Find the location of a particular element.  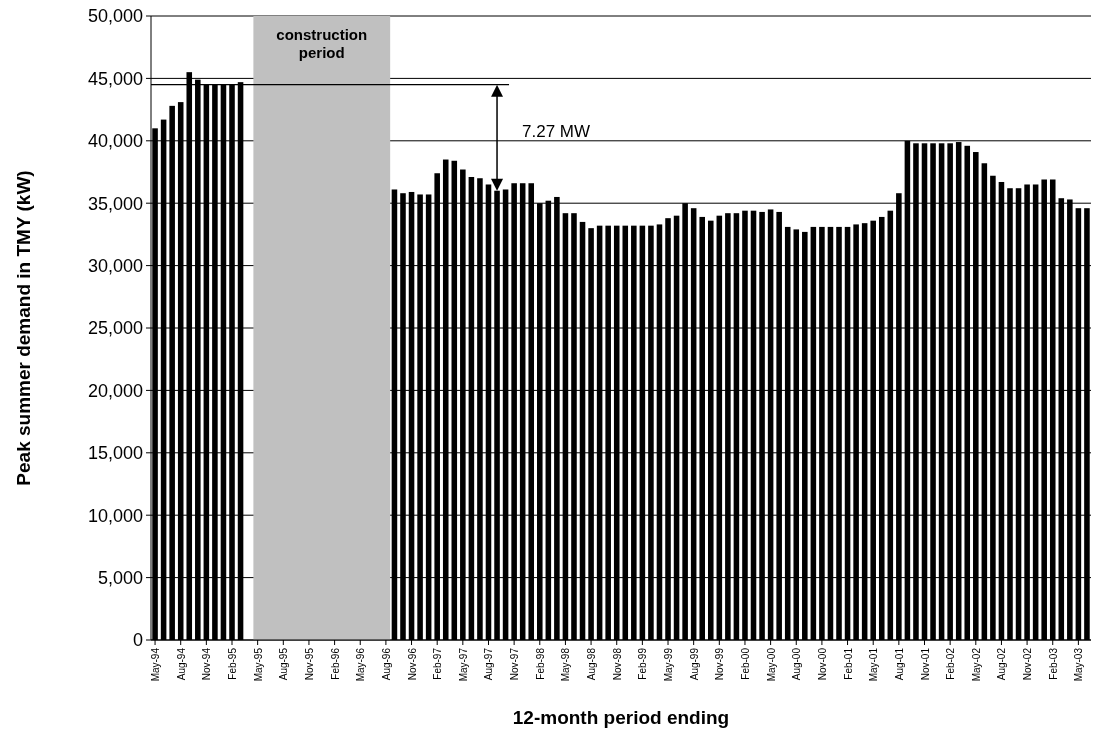

x-tick-label: May-98 is located at coordinates (566, 664).